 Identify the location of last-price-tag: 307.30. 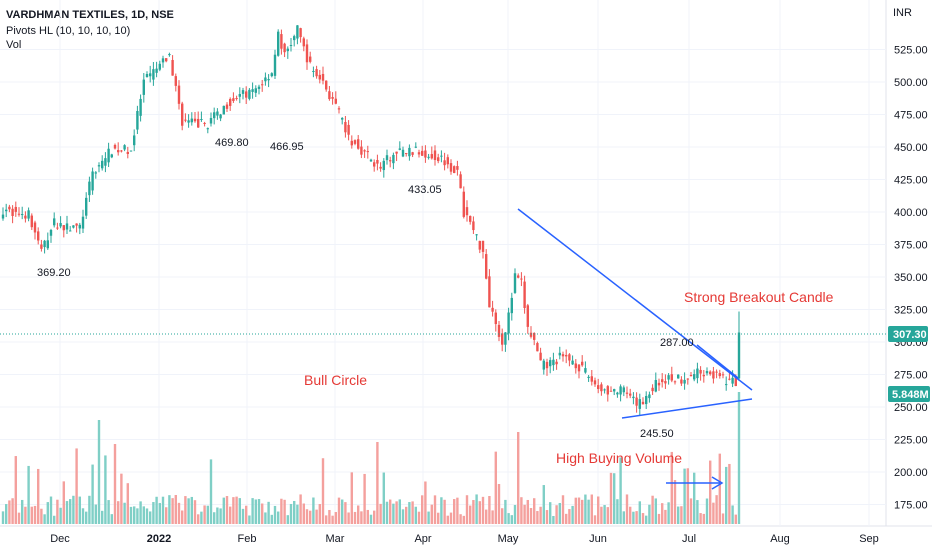
(908, 334).